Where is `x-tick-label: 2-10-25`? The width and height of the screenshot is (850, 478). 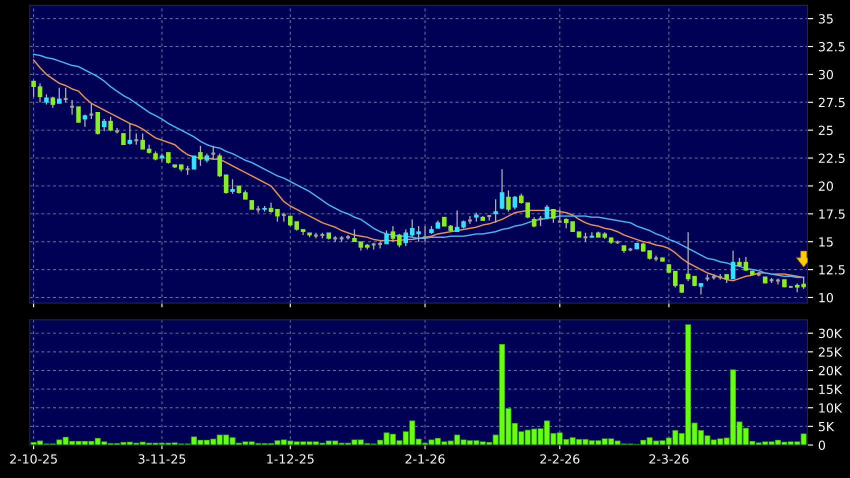
x-tick-label: 2-10-25 is located at coordinates (33, 459).